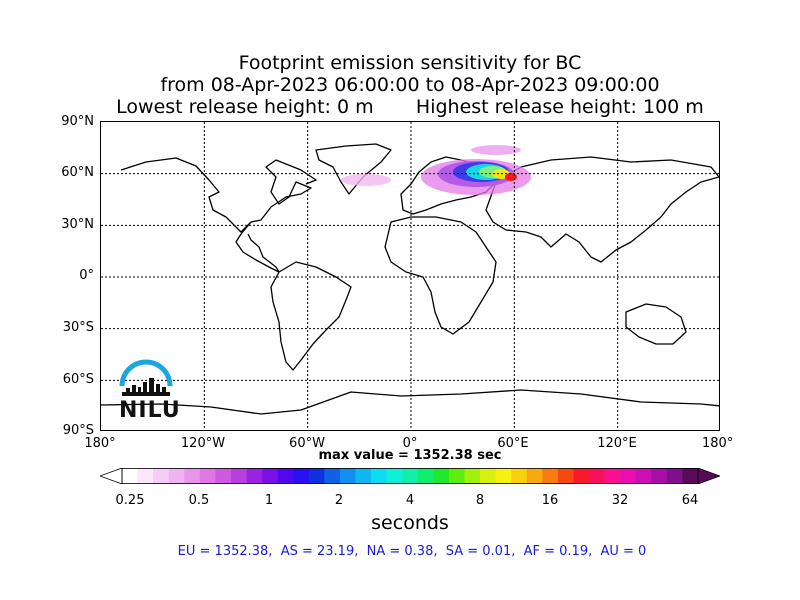 This screenshot has width=800, height=600. I want to click on logo-skyline, so click(146, 387).